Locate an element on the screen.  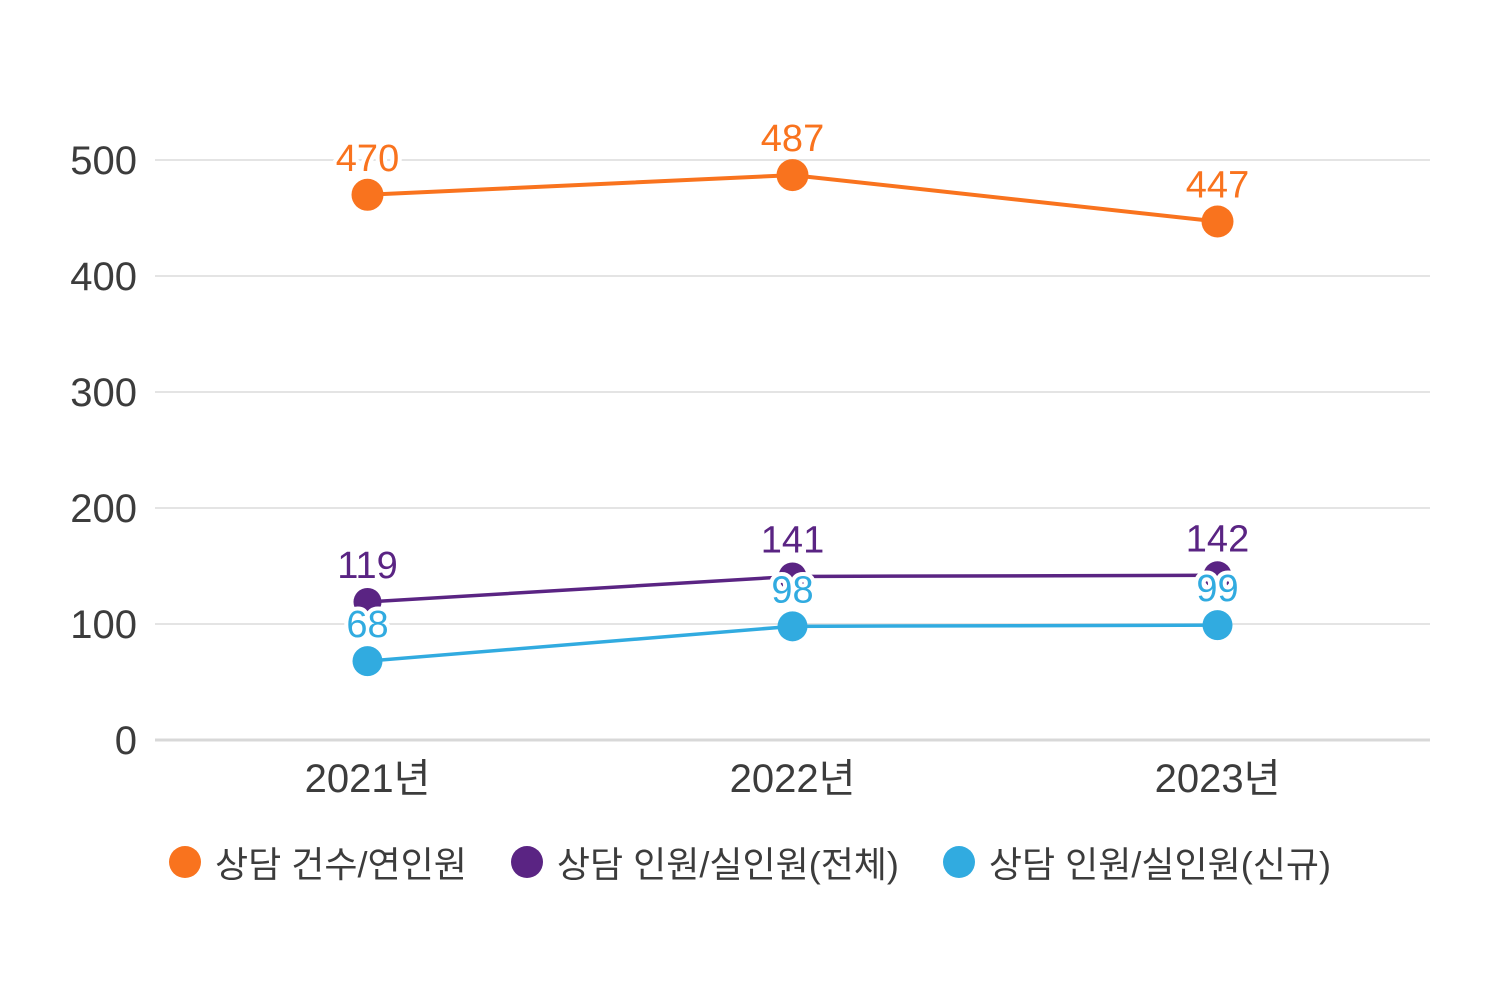
legend-label: 상담 인원/실인원(전체) is located at coordinates (727, 864).